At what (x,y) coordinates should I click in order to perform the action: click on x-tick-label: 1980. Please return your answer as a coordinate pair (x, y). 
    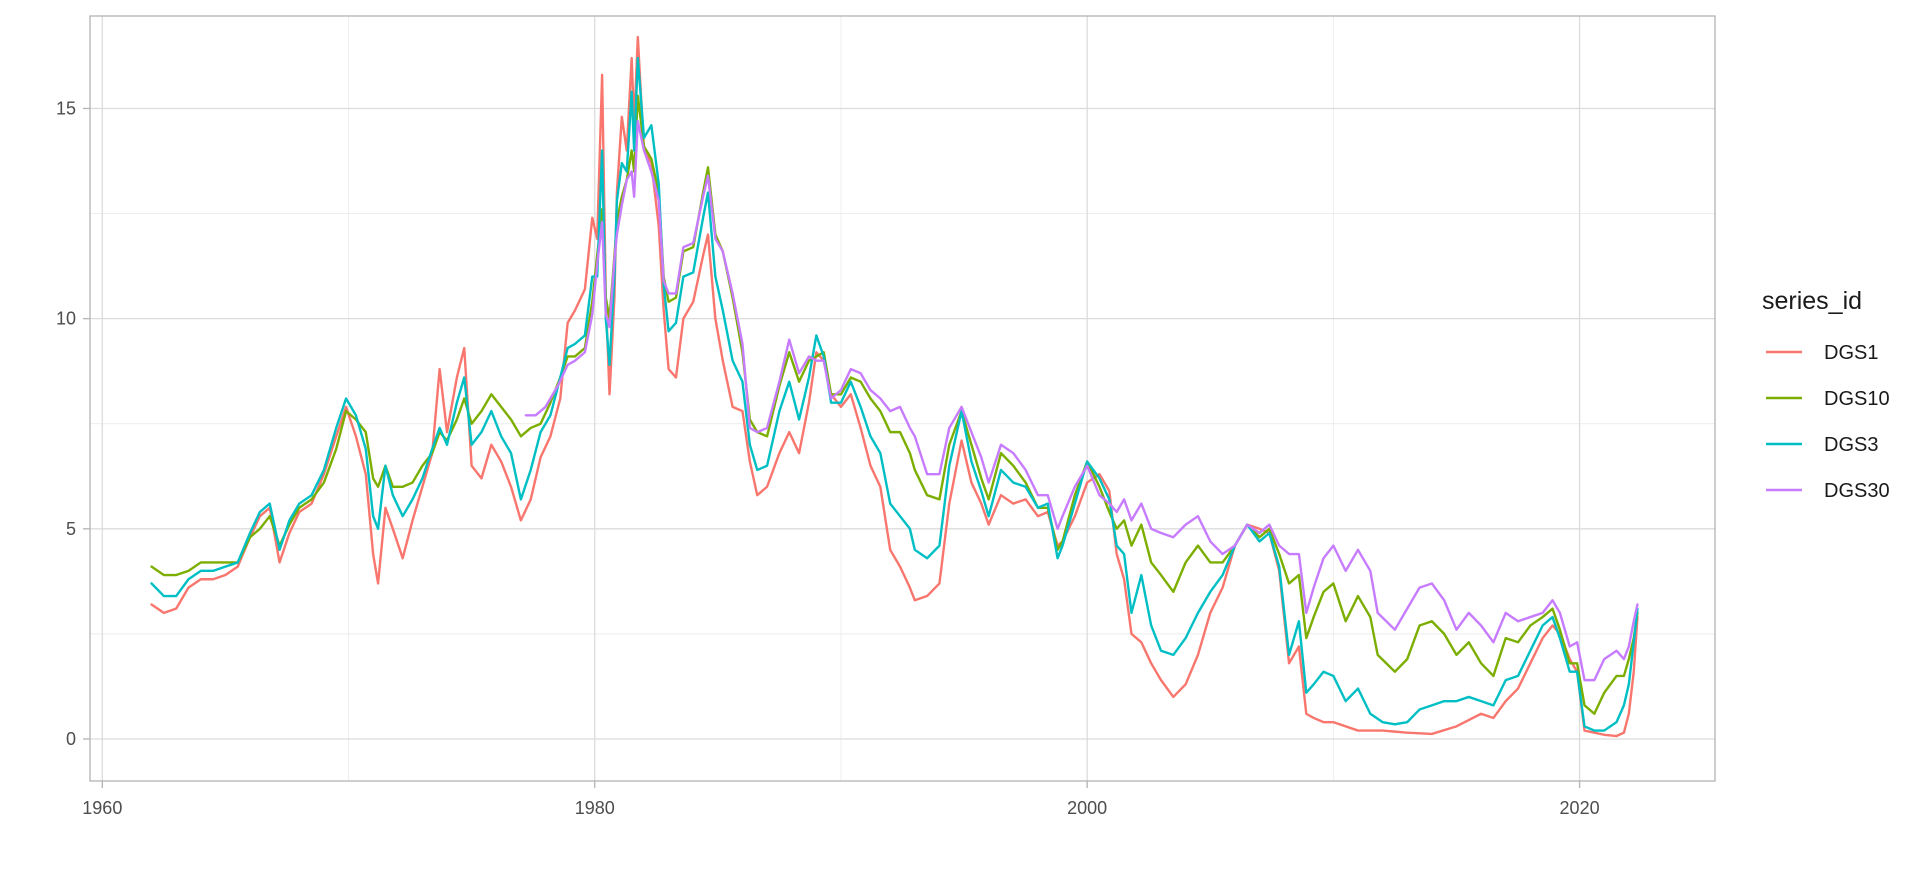
    Looking at the image, I should click on (595, 808).